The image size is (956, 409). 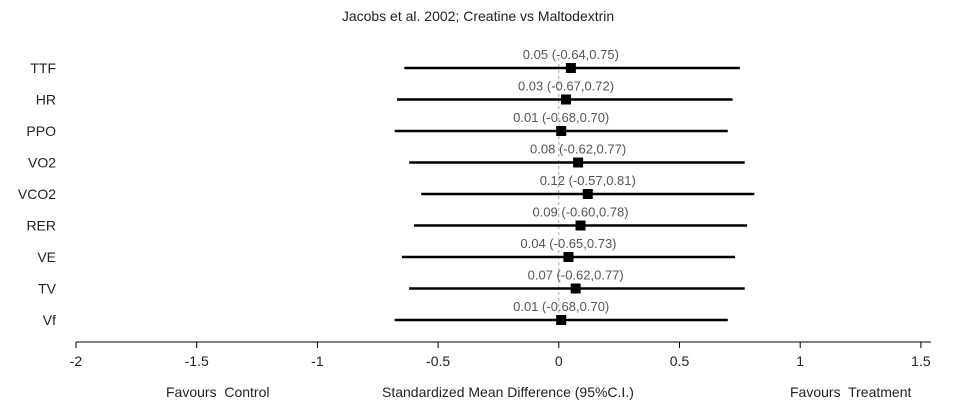 I want to click on estimate-ci-label: 0.08 (-0.62,0.77), so click(x=578, y=149).